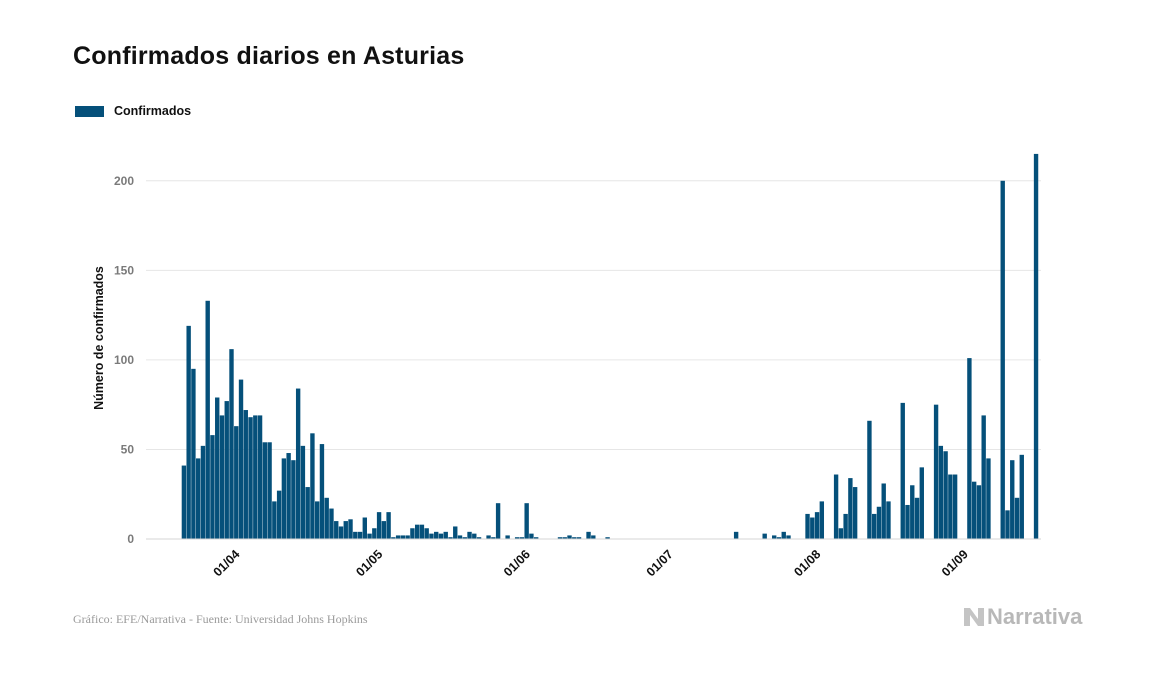 This screenshot has width=1157, height=674. What do you see at coordinates (99, 338) in the screenshot?
I see `y-axis-label: Número de confirmados` at bounding box center [99, 338].